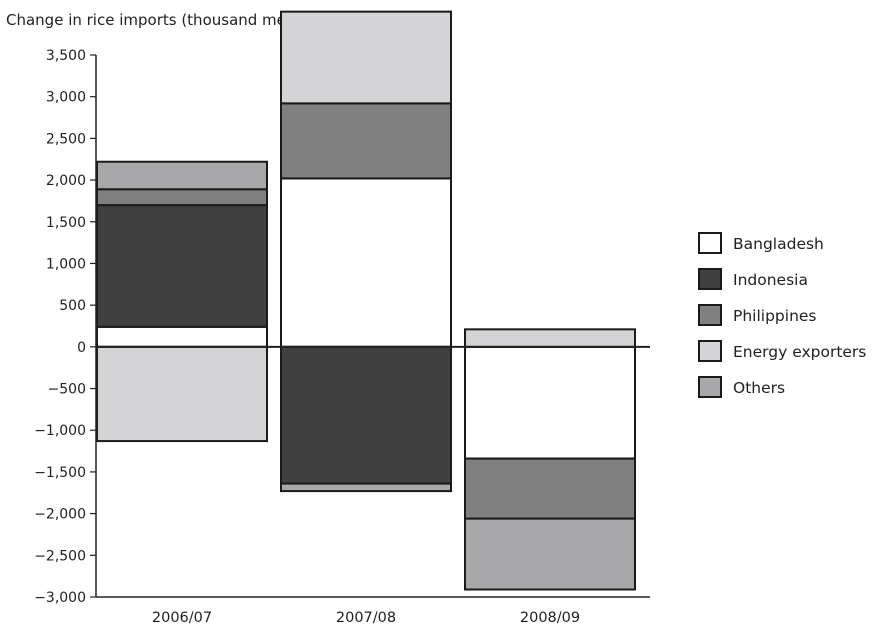  What do you see at coordinates (778, 244) in the screenshot?
I see `legend-label: Bangladesh` at bounding box center [778, 244].